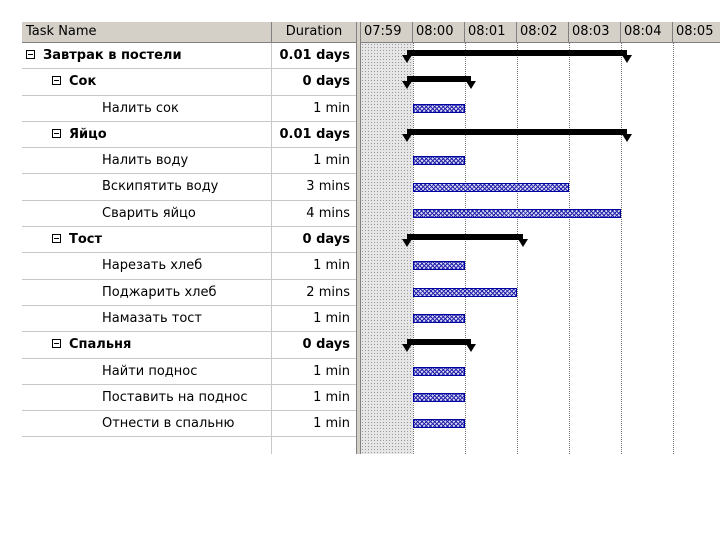 Image resolution: width=720 pixels, height=540 pixels. I want to click on task-duration: 2 mins, so click(328, 292).